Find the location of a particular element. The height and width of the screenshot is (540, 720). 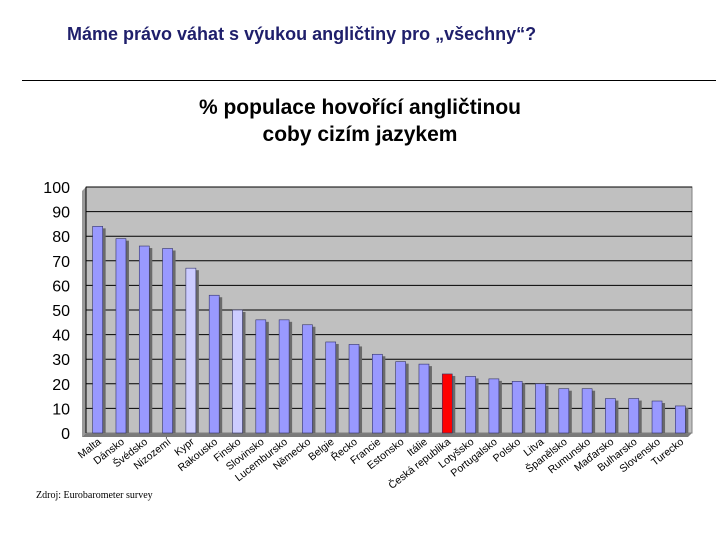

y-tick-label: 0 is located at coordinates (65, 434).